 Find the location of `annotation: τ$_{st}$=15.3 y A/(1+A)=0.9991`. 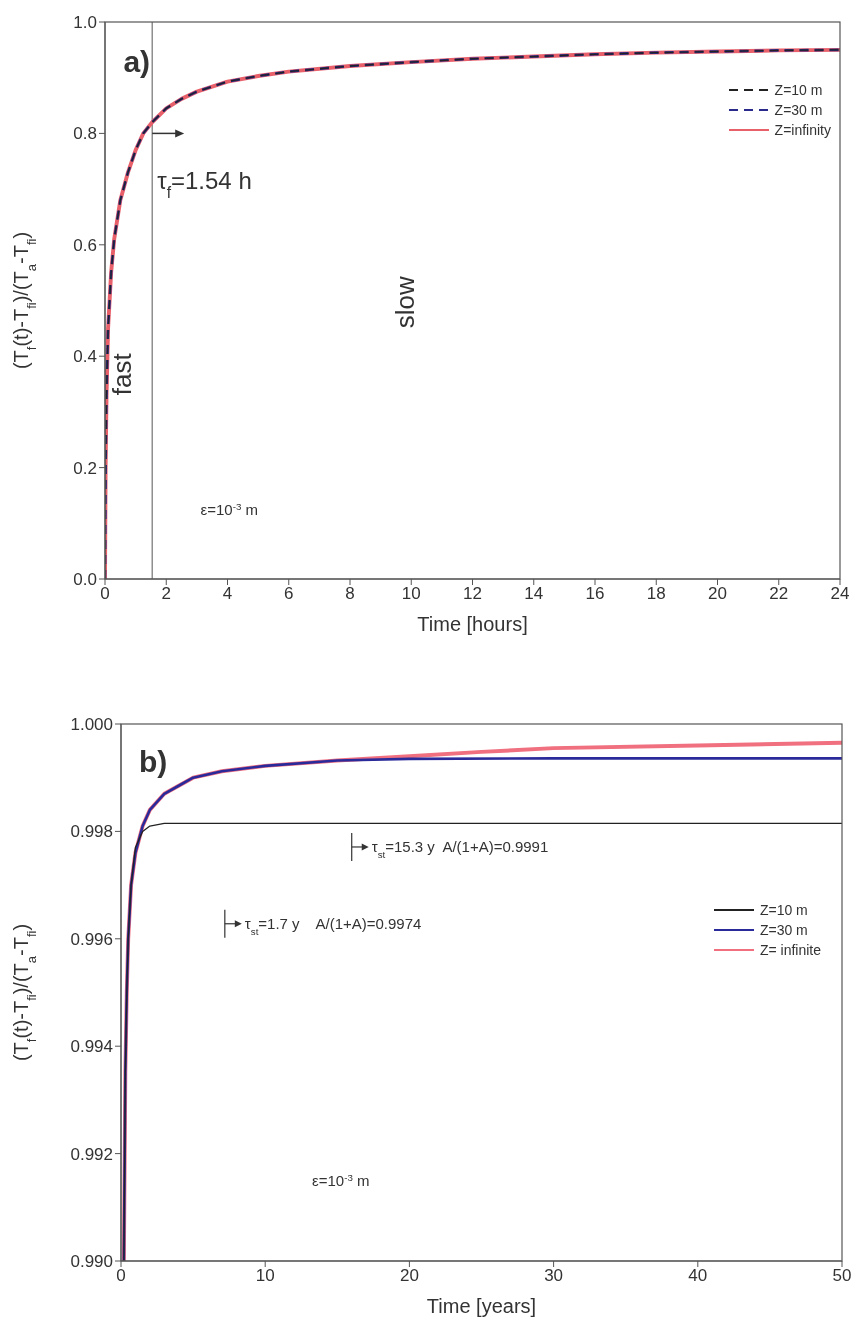

annotation: τ$_{st}$=15.3 y A/(1+A)=0.9991 is located at coordinates (460, 848).